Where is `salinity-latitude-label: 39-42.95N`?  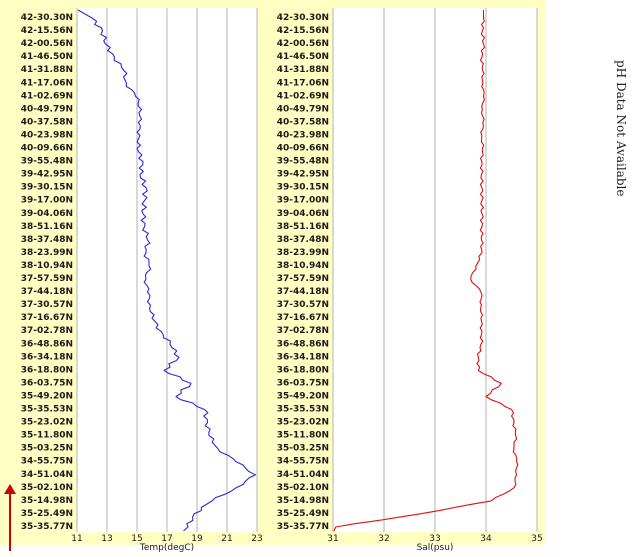
salinity-latitude-label: 39-42.95N is located at coordinates (303, 175).